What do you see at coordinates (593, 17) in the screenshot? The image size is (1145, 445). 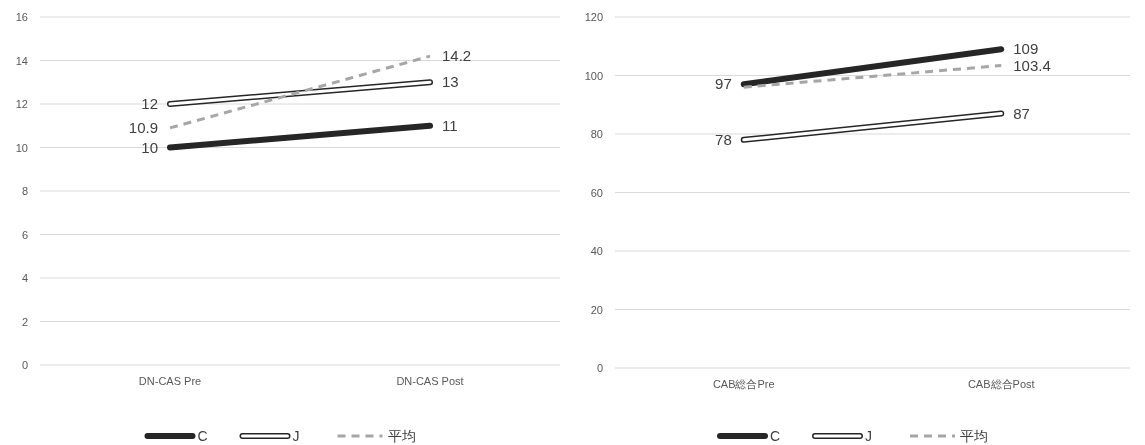 I see `y-tick-label: 120` at bounding box center [593, 17].